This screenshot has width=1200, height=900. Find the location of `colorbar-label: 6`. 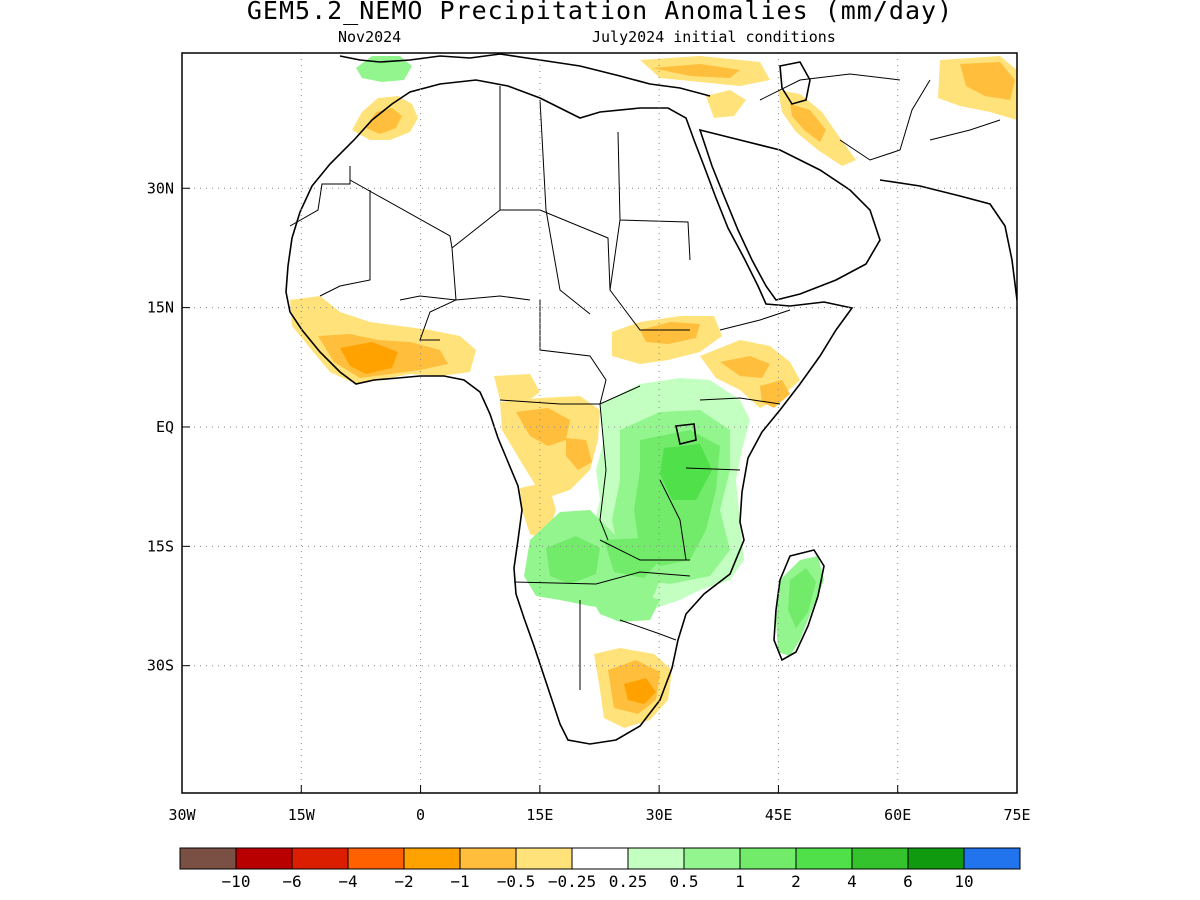

colorbar-label: 6 is located at coordinates (908, 881).